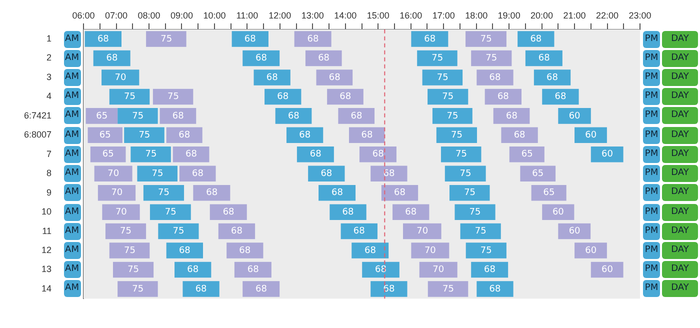  I want to click on annotation: 70, so click(114, 173).